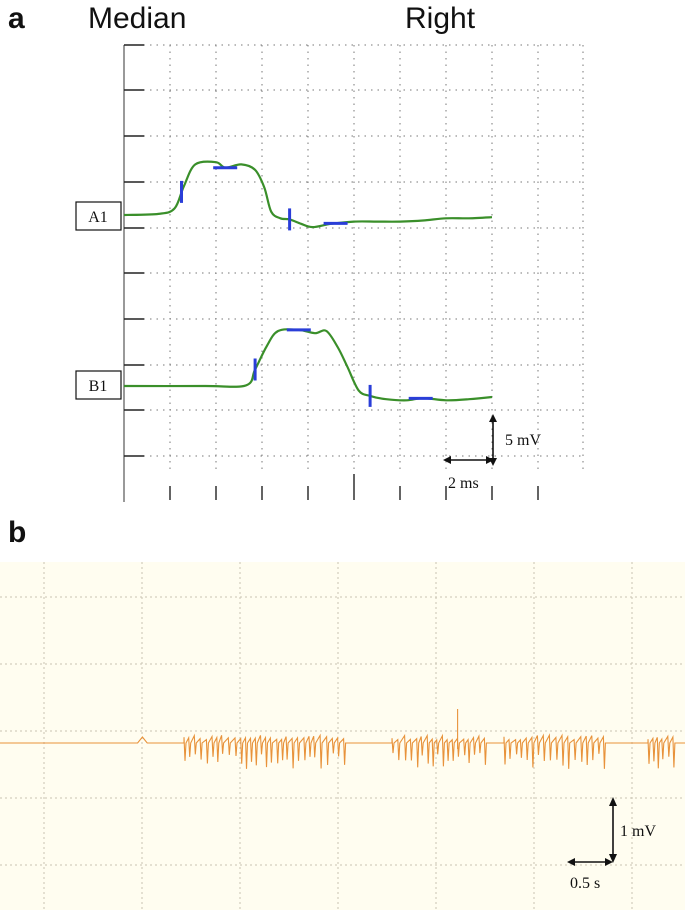  Describe the element at coordinates (592, 831) in the screenshot. I see `panel-b-scale-bar` at that location.